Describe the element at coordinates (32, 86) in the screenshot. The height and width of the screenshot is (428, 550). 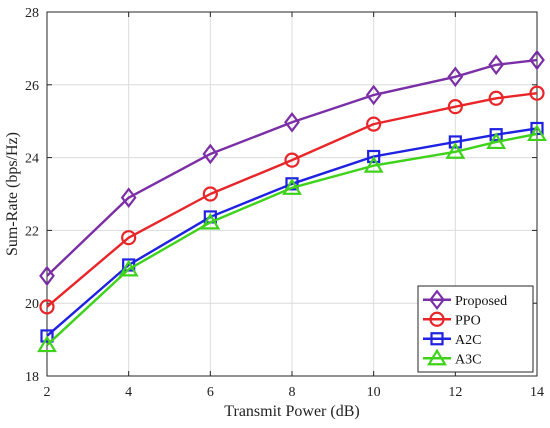
I see `y-tick-label: 26` at that location.